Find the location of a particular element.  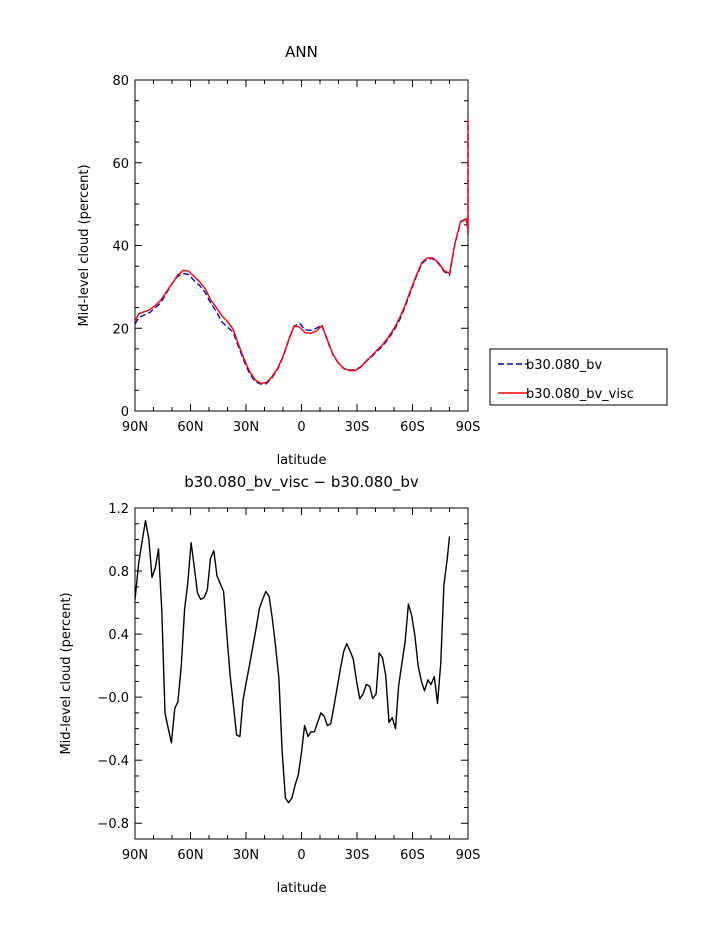

y-tick-label: 0.4 is located at coordinates (118, 635).